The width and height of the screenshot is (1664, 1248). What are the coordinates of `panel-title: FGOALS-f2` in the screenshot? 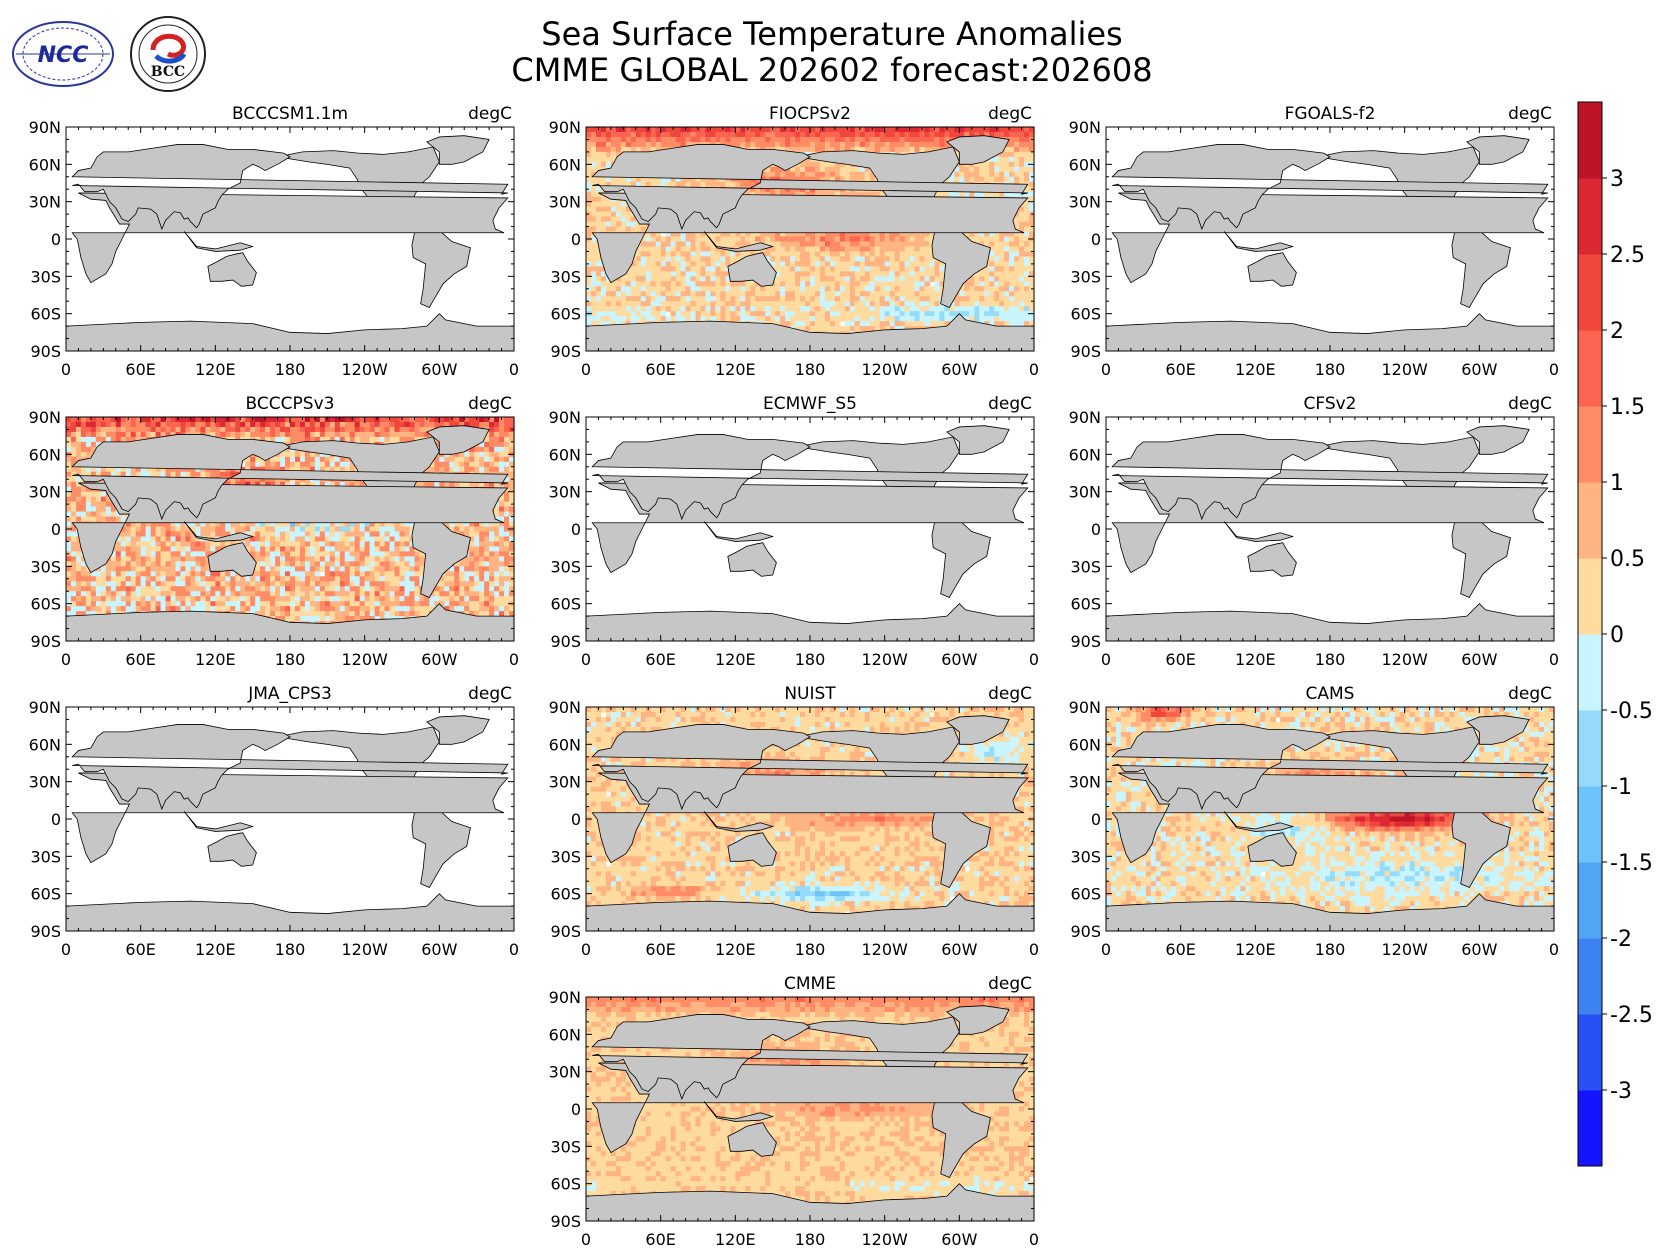 It's located at (1330, 114).